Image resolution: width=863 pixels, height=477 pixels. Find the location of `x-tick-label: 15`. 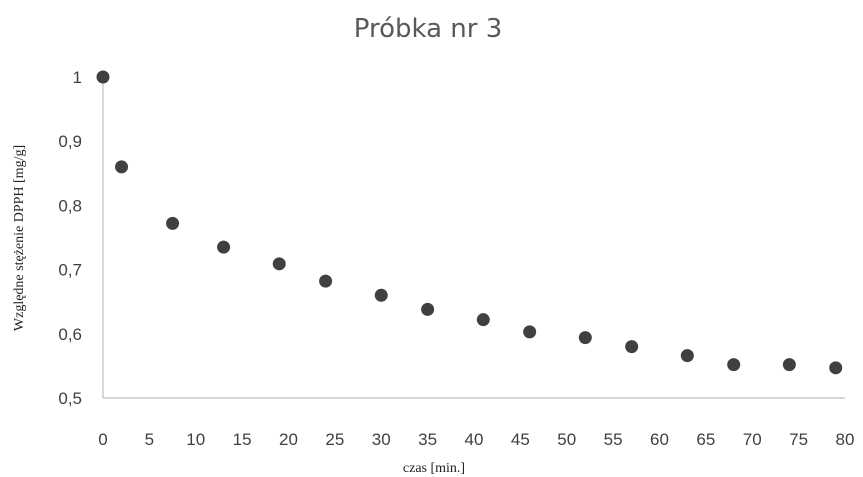

x-tick-label: 15 is located at coordinates (242, 439).